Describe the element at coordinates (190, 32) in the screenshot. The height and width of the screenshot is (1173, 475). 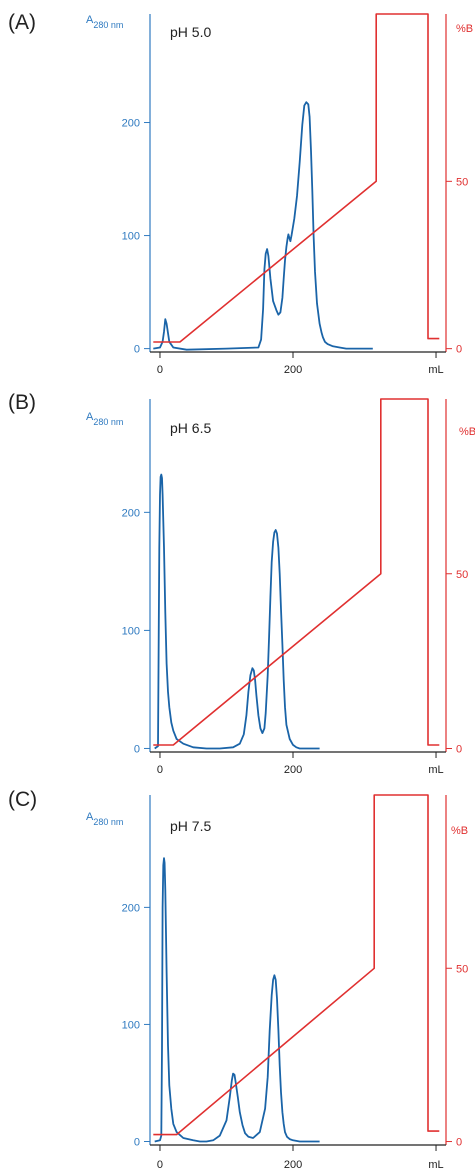
I see `condition-label: pH 5.0` at that location.